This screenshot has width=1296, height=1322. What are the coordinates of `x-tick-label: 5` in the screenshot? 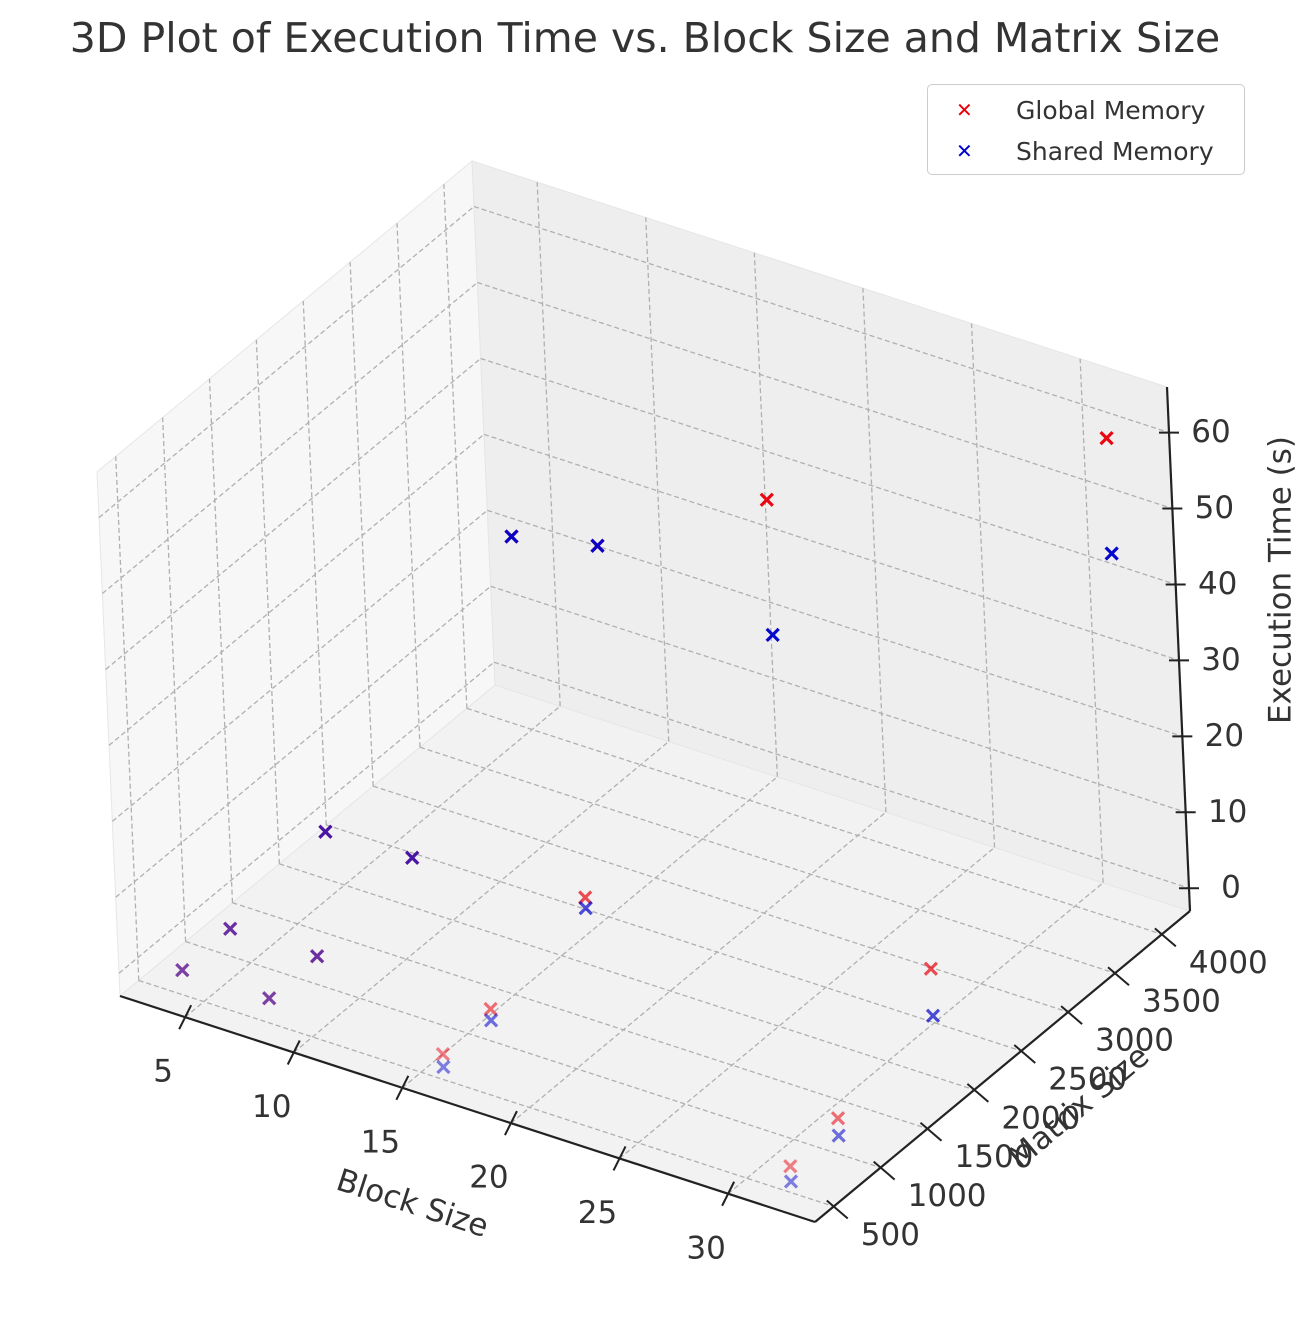 It's located at (163, 1072).